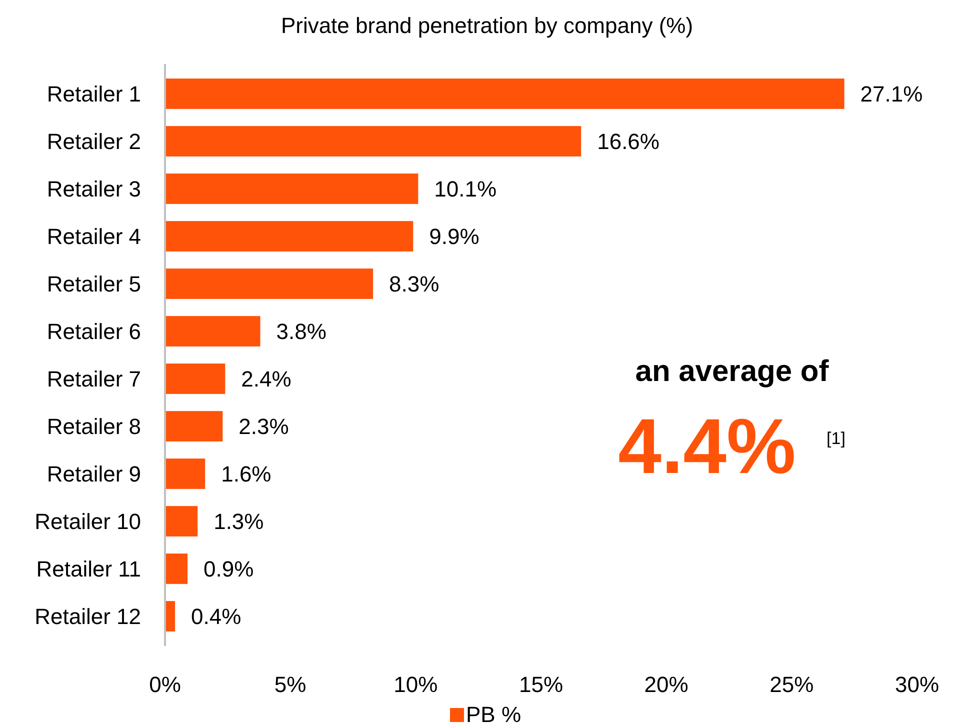 The width and height of the screenshot is (953, 725). What do you see at coordinates (290, 684) in the screenshot?
I see `x-tick-label: 5%` at bounding box center [290, 684].